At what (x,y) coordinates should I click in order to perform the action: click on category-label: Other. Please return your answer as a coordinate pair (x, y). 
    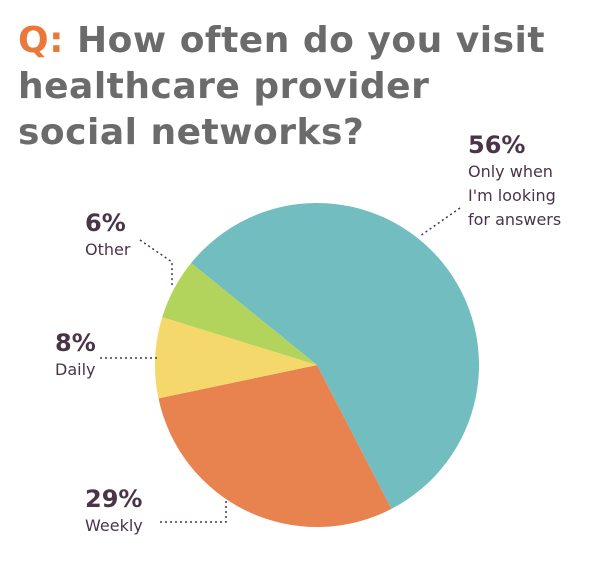
    Looking at the image, I should click on (108, 249).